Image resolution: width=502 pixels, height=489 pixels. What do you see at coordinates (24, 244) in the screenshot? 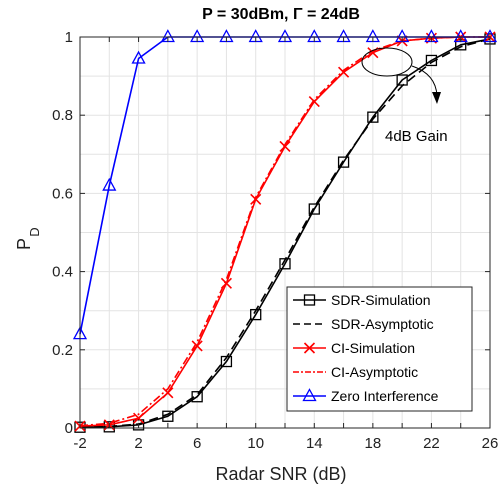
I see `y-axis-label-main: P` at bounding box center [24, 244].